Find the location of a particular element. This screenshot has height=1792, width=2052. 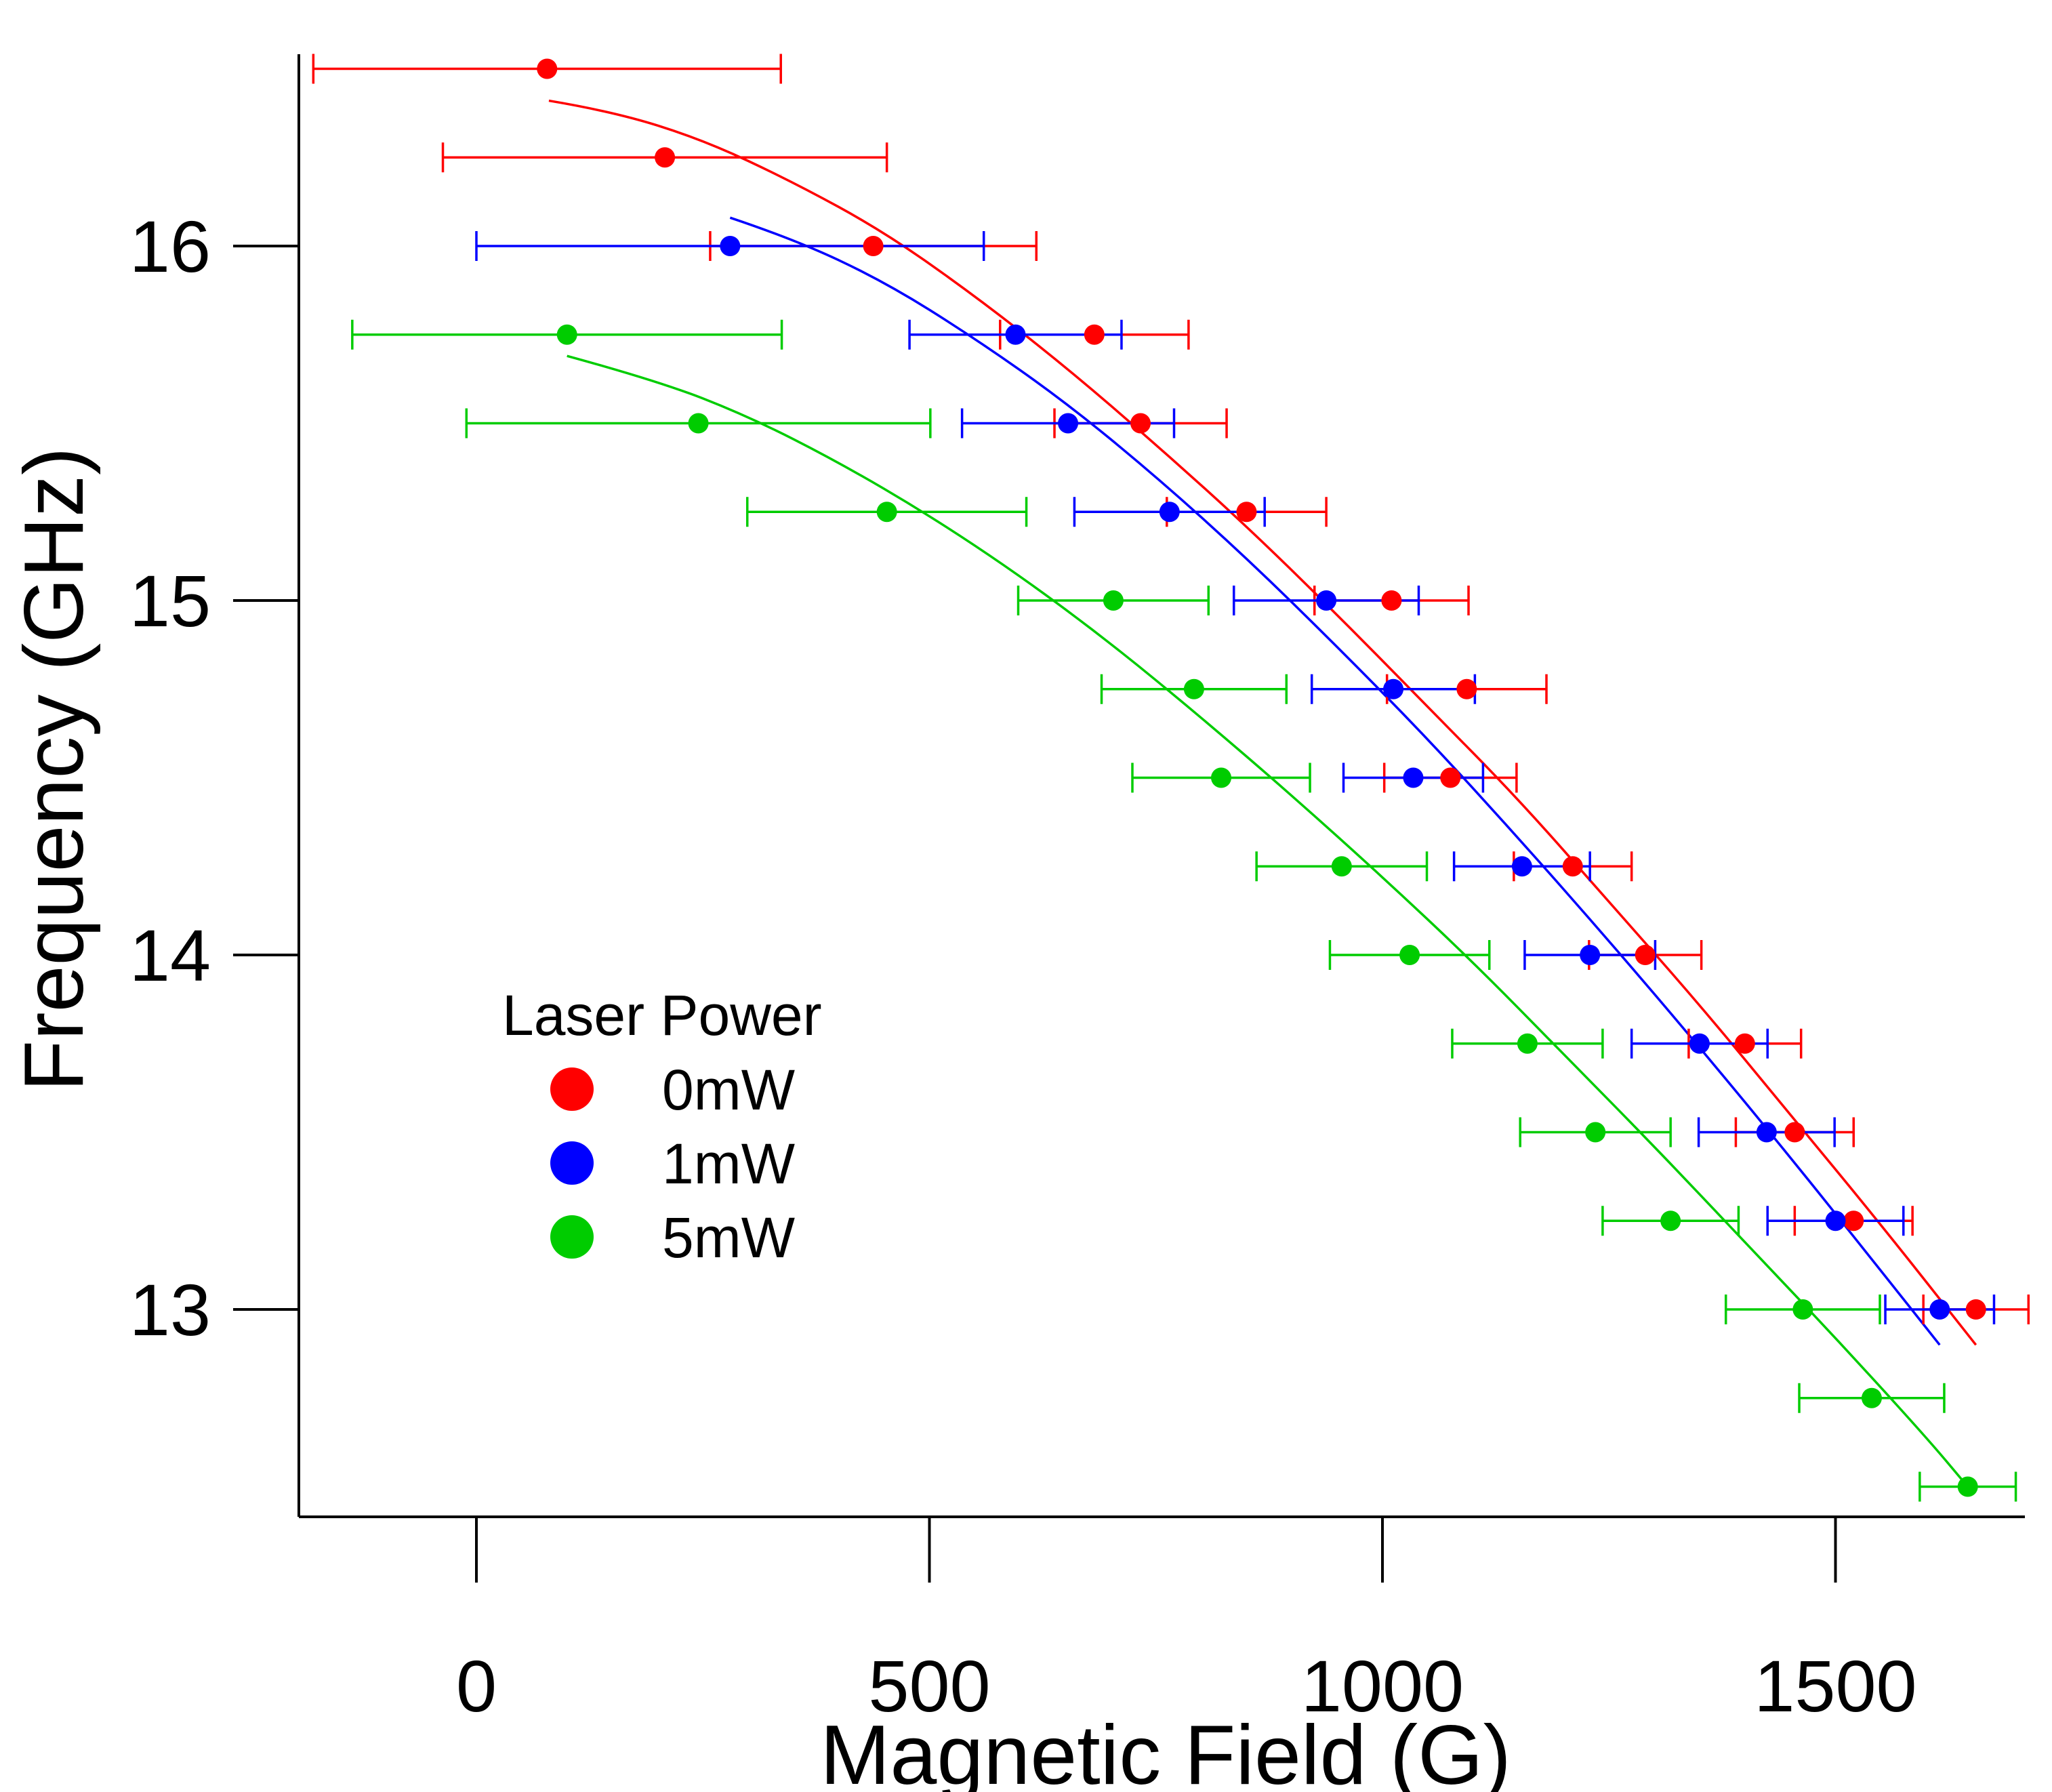

y-tick-label-13: 13 is located at coordinates (170, 1310).